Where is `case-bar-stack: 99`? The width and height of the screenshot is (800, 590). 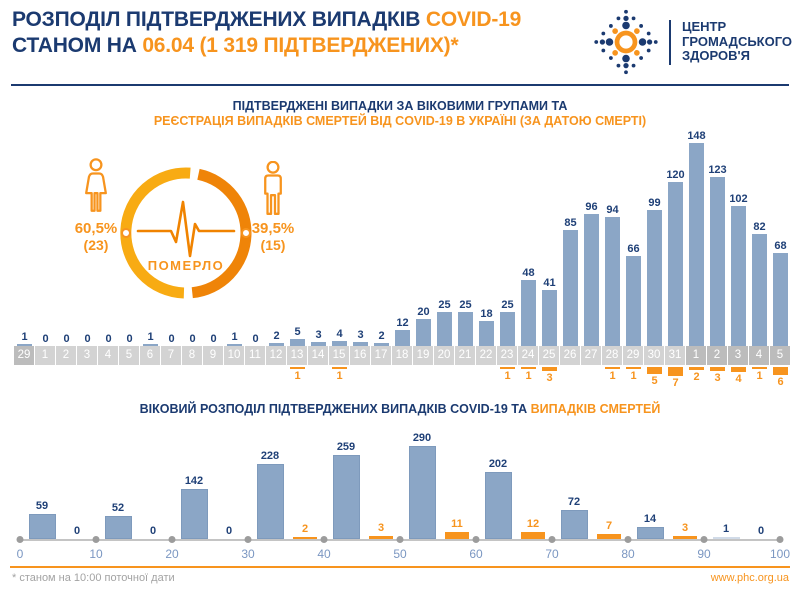 case-bar-stack: 99 is located at coordinates (654, 236).